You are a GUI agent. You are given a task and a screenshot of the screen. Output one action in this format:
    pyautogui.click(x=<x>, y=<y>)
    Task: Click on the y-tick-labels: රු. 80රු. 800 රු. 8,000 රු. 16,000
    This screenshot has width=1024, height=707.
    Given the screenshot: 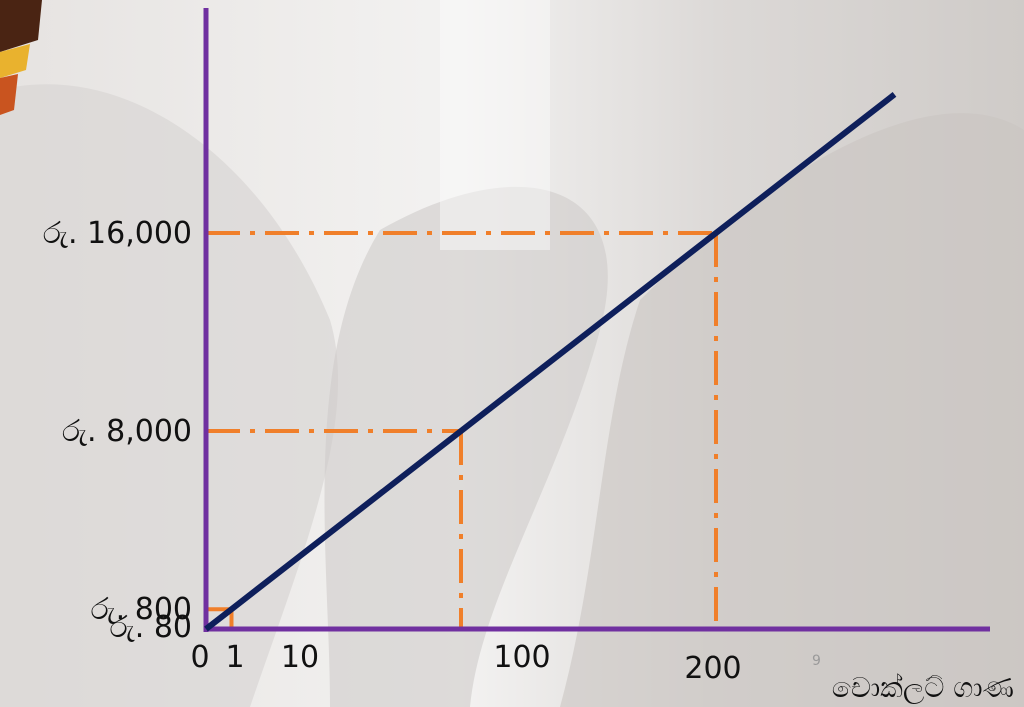 What is the action you would take?
    pyautogui.click(x=117, y=430)
    